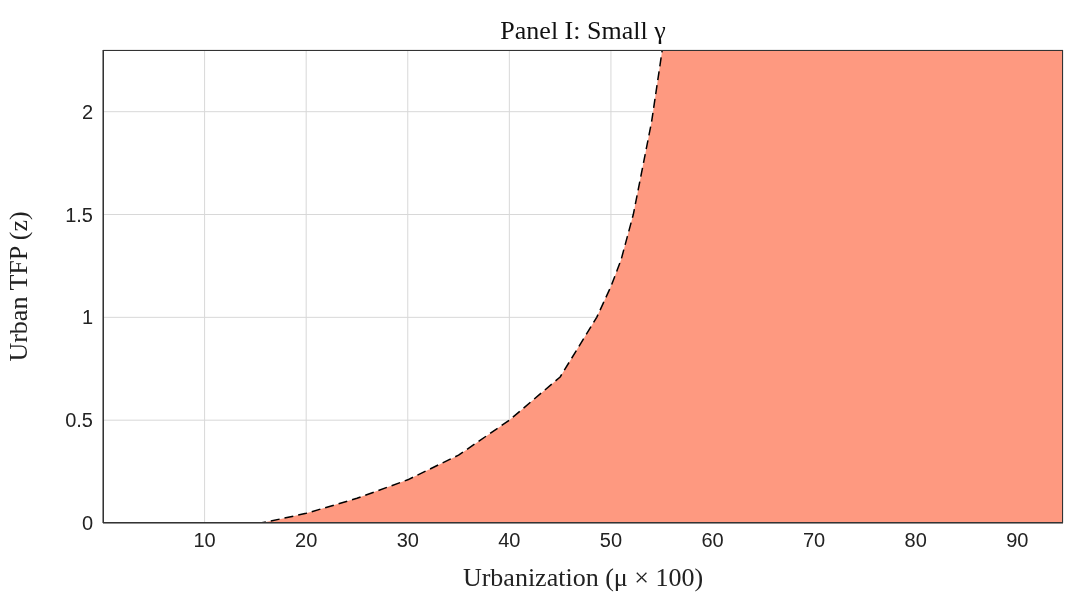  I want to click on y-tick-label: 2, so click(87, 111).